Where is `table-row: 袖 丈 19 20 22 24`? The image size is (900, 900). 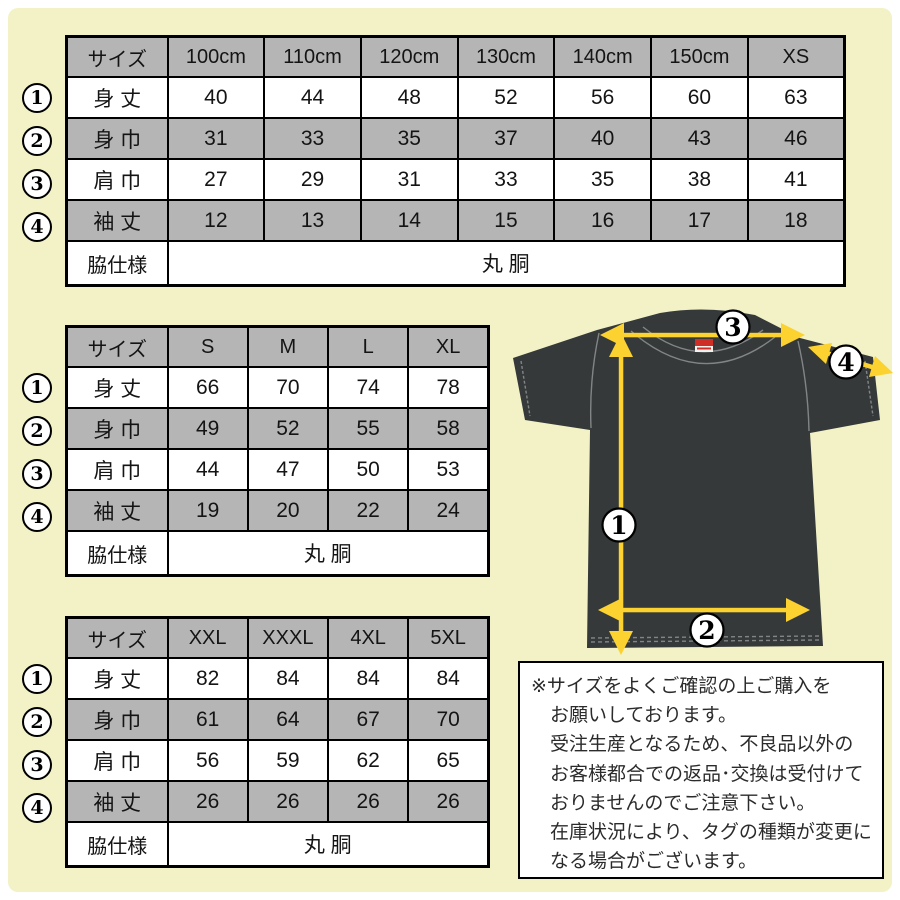
table-row: 袖 丈 19 20 22 24 is located at coordinates (277, 510).